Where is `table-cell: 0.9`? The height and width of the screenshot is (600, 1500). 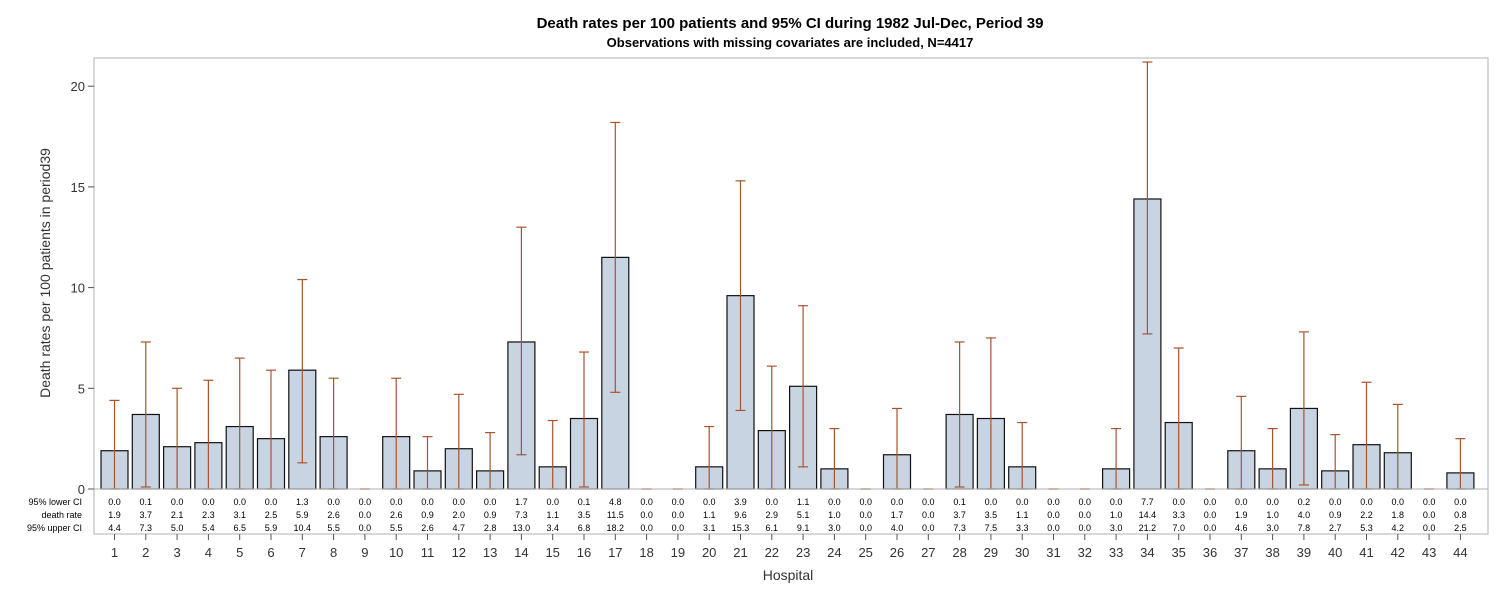 table-cell: 0.9 is located at coordinates (490, 515).